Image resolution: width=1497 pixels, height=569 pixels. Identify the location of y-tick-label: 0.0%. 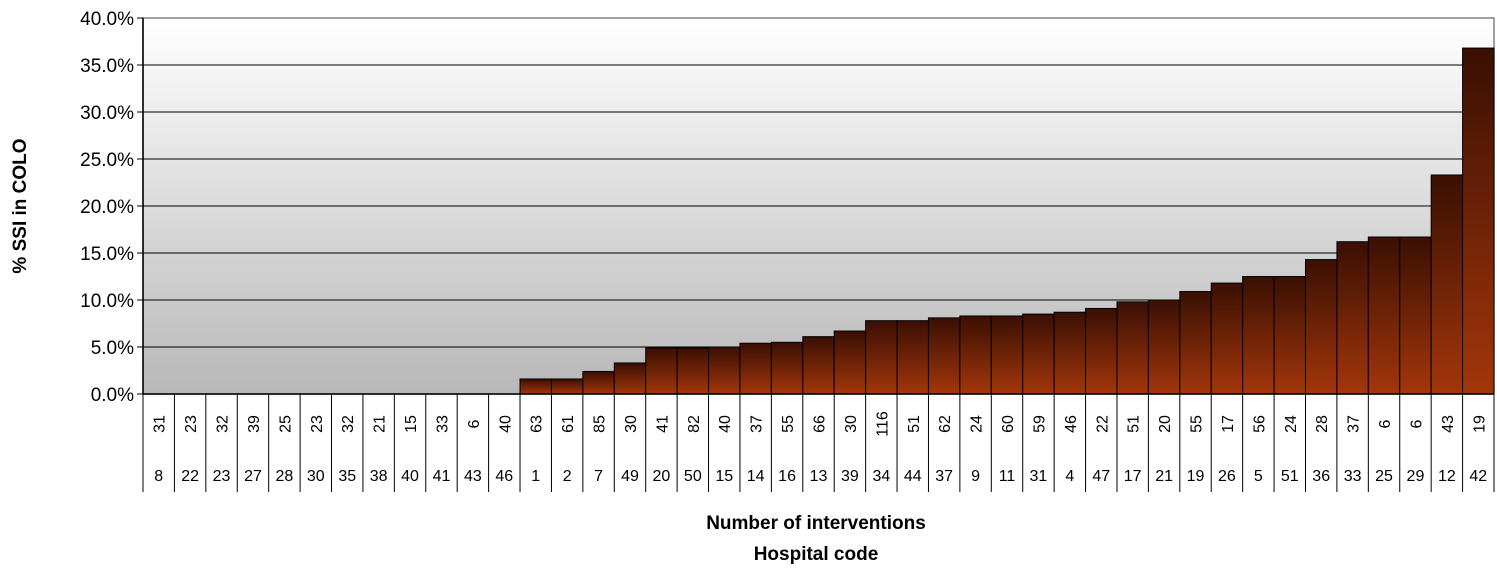
(112, 395).